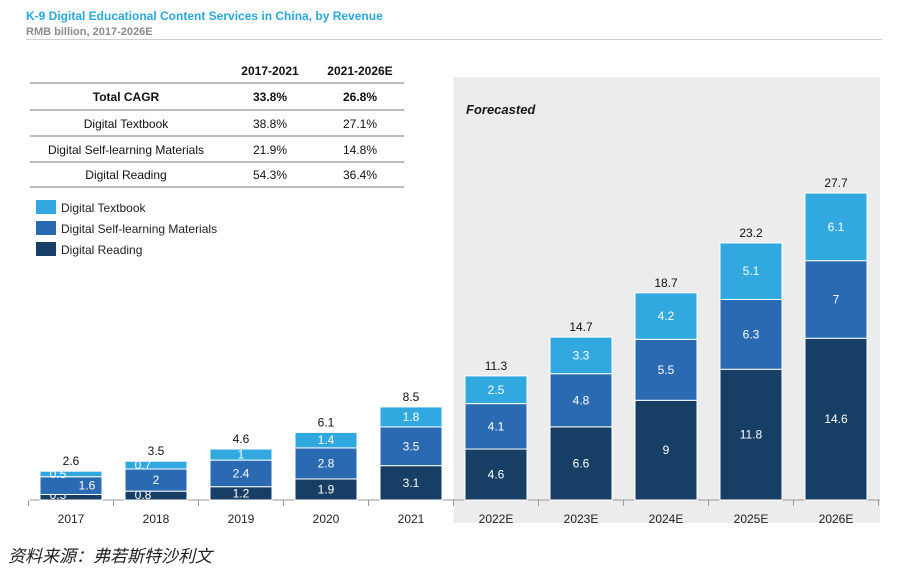 This screenshot has width=912, height=572. I want to click on title-divider, so click(454, 39).